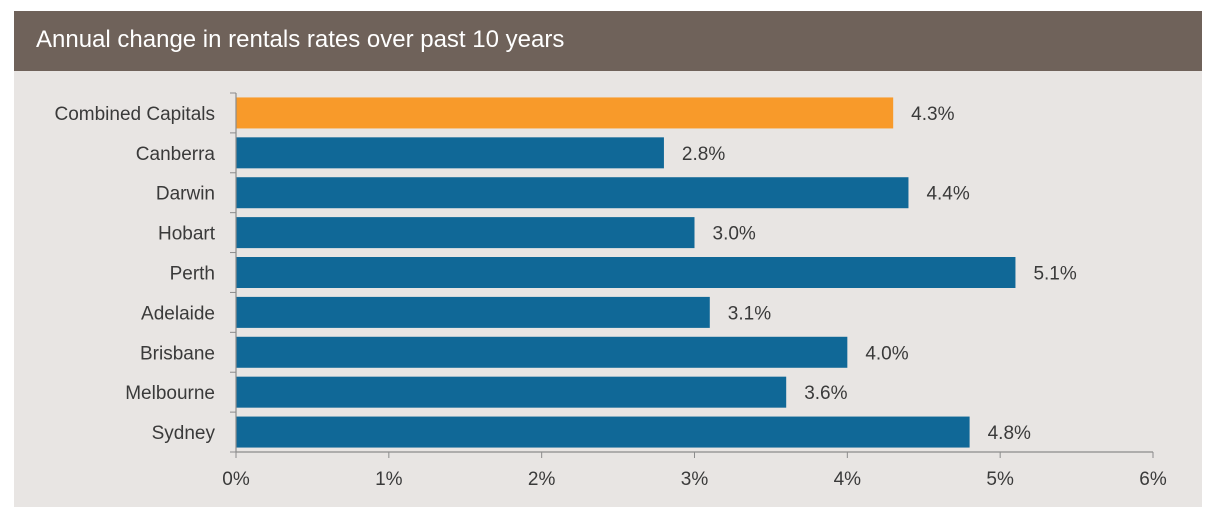 Image resolution: width=1222 pixels, height=518 pixels. What do you see at coordinates (695, 479) in the screenshot?
I see `x-tick-label: 3%` at bounding box center [695, 479].